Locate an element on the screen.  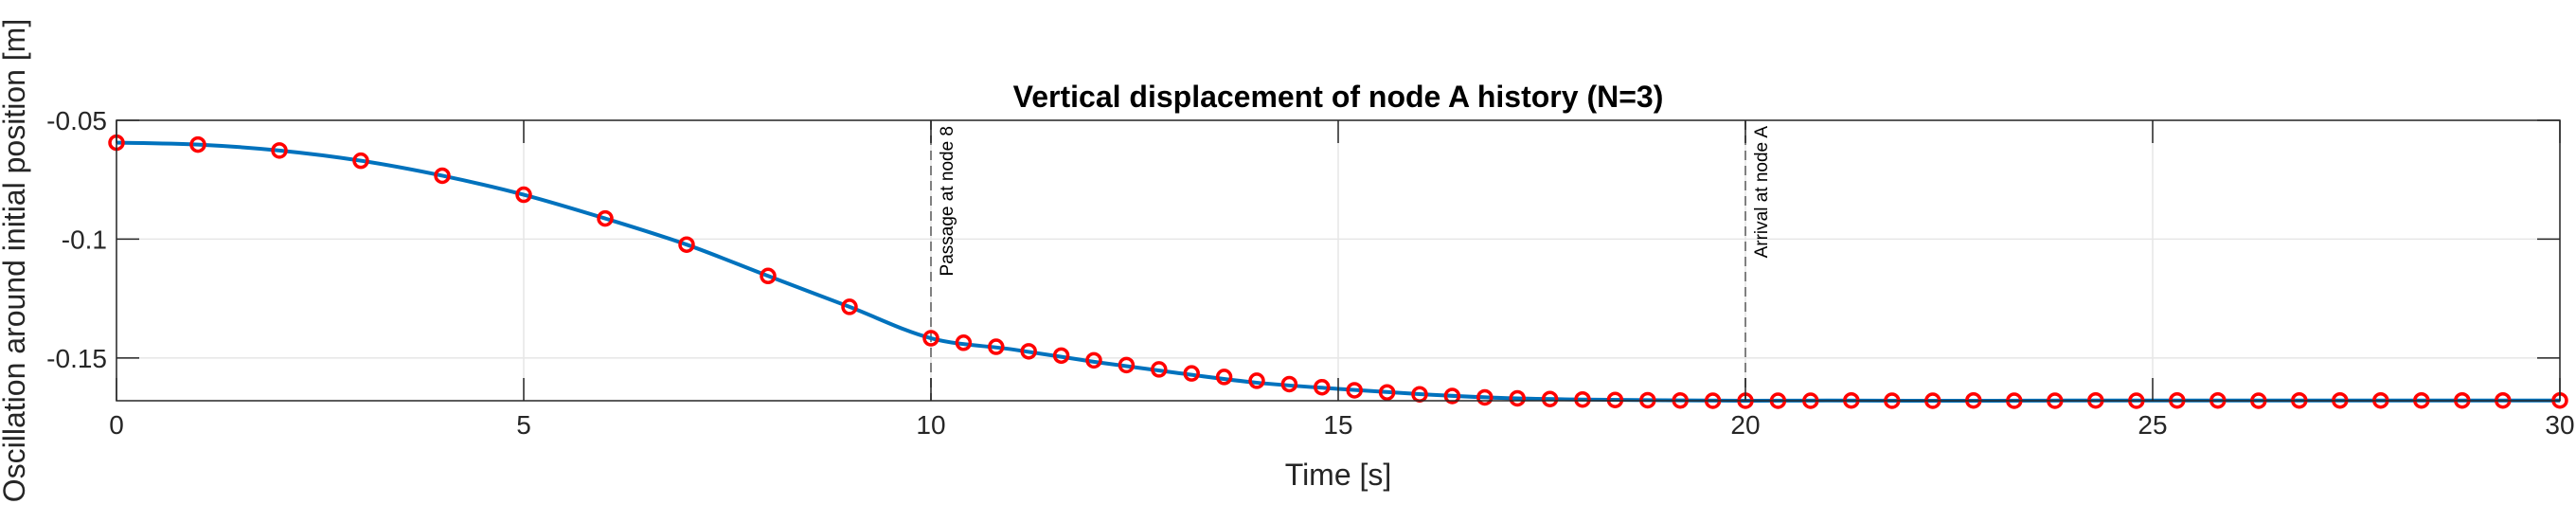
y-axis-label: Oscillation around initial position [m] is located at coordinates (15, 260).